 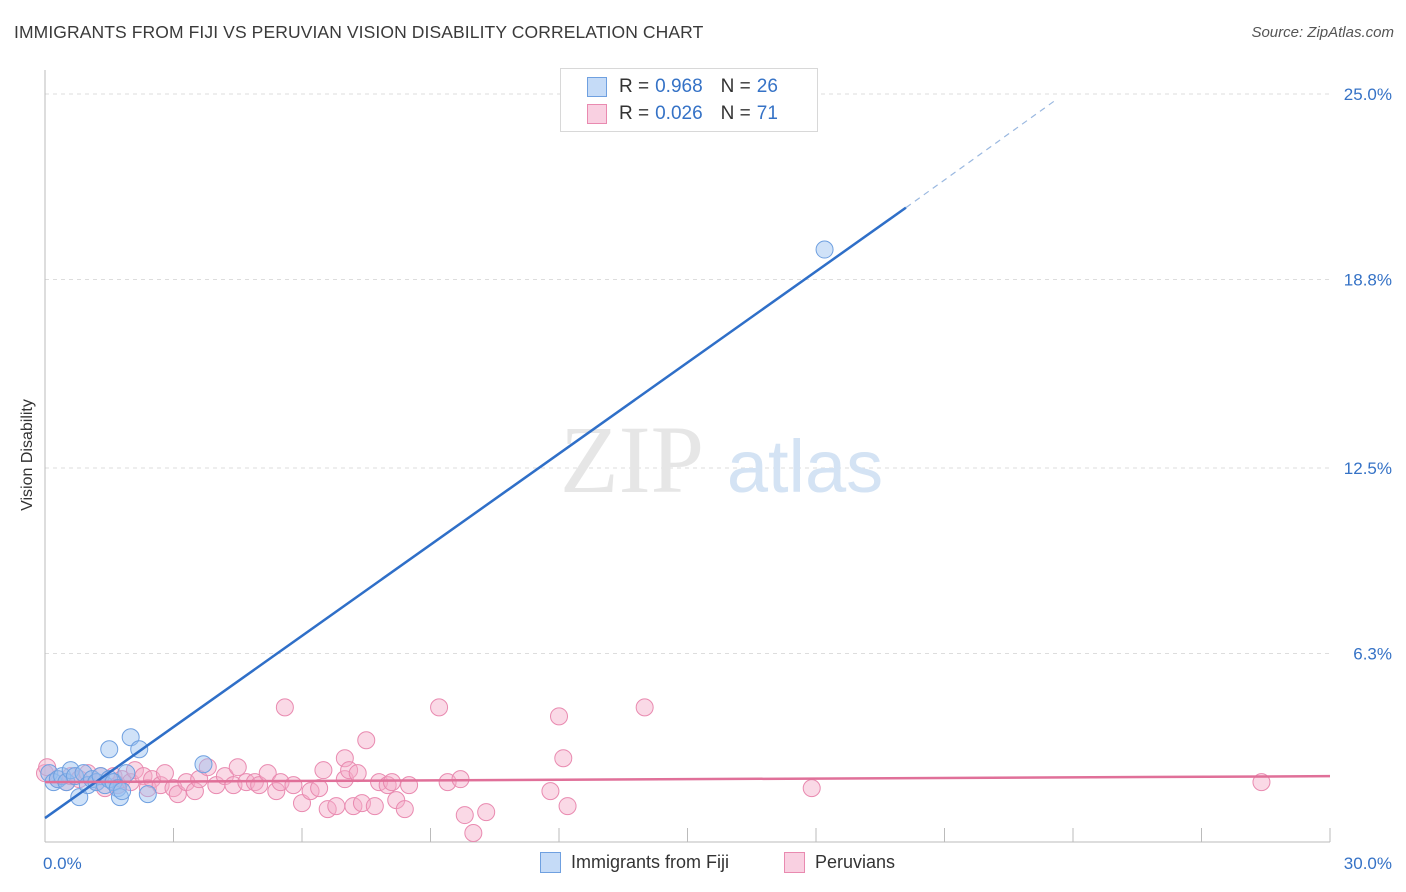 What do you see at coordinates (1368, 468) in the screenshot?
I see `y-tick-label-1: 12.5%` at bounding box center [1368, 468].